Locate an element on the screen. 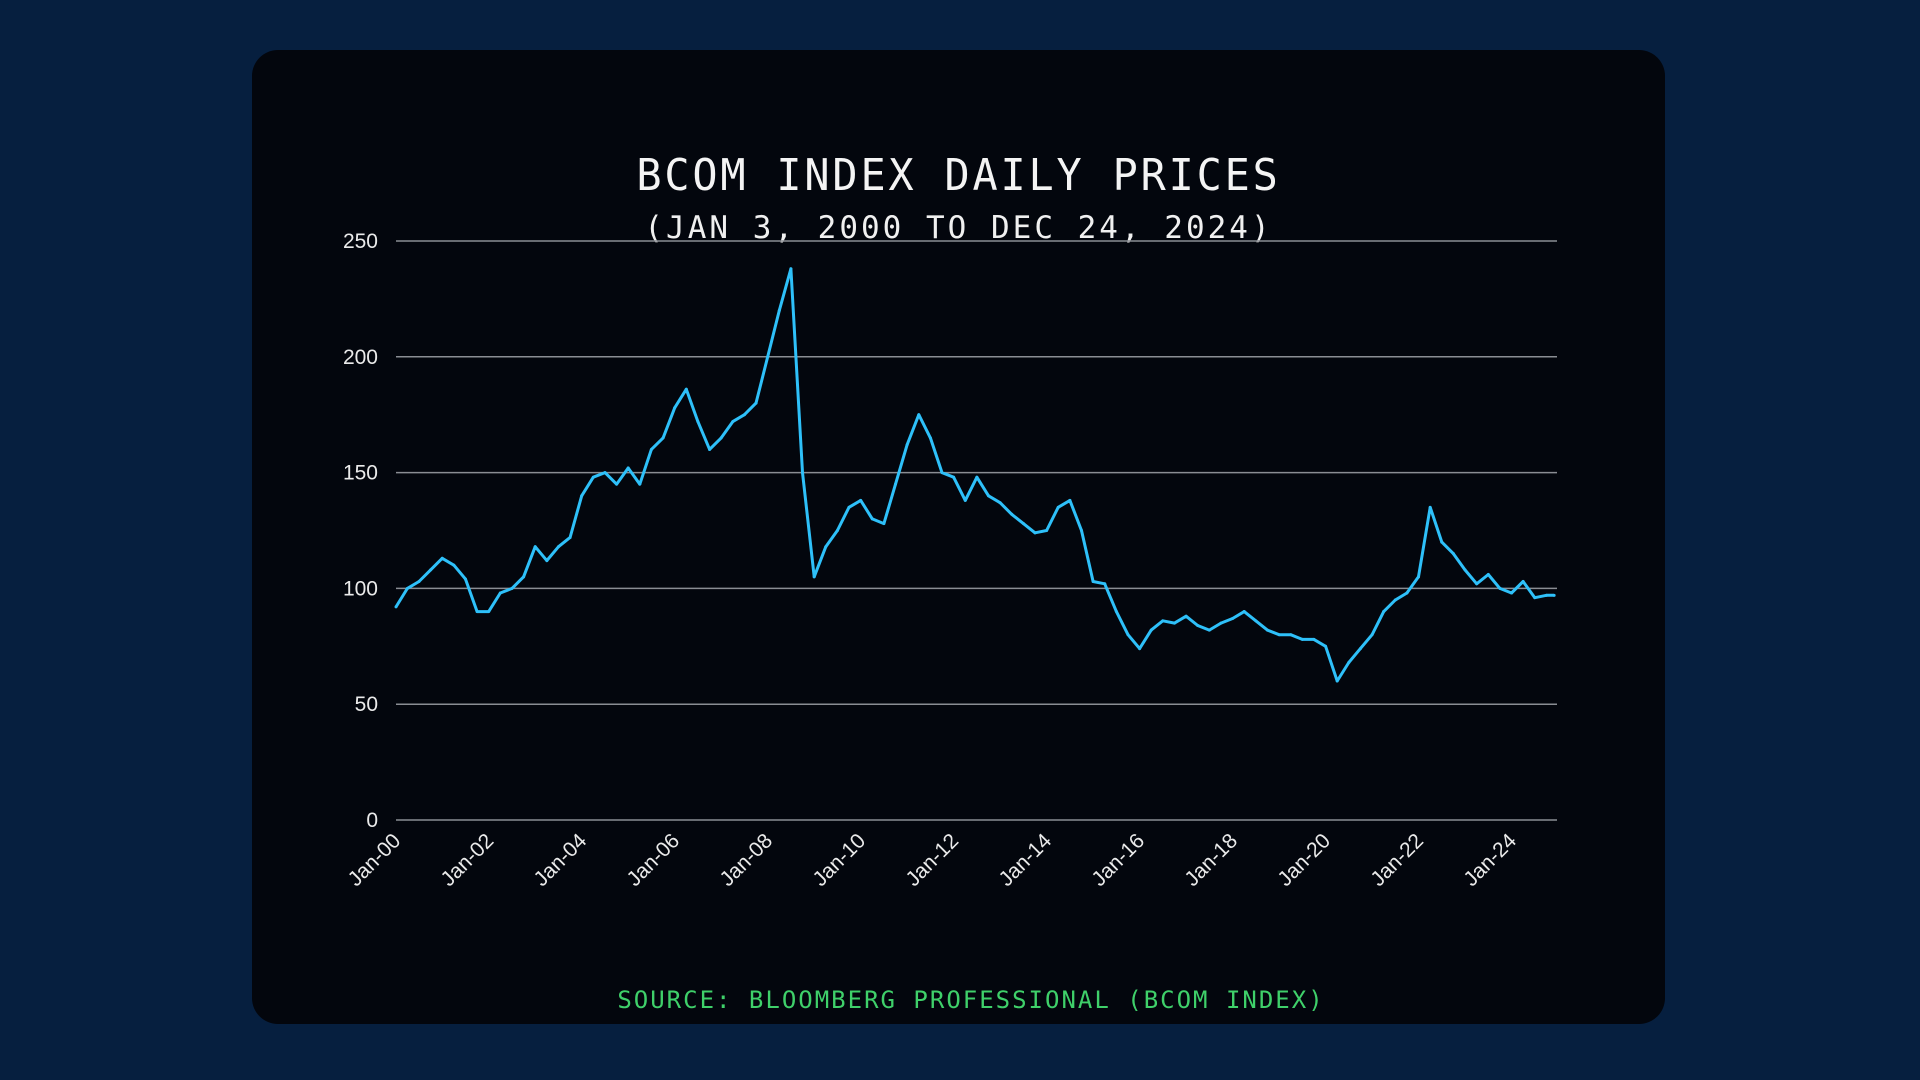  y-tick-label: 0 is located at coordinates (372, 820).